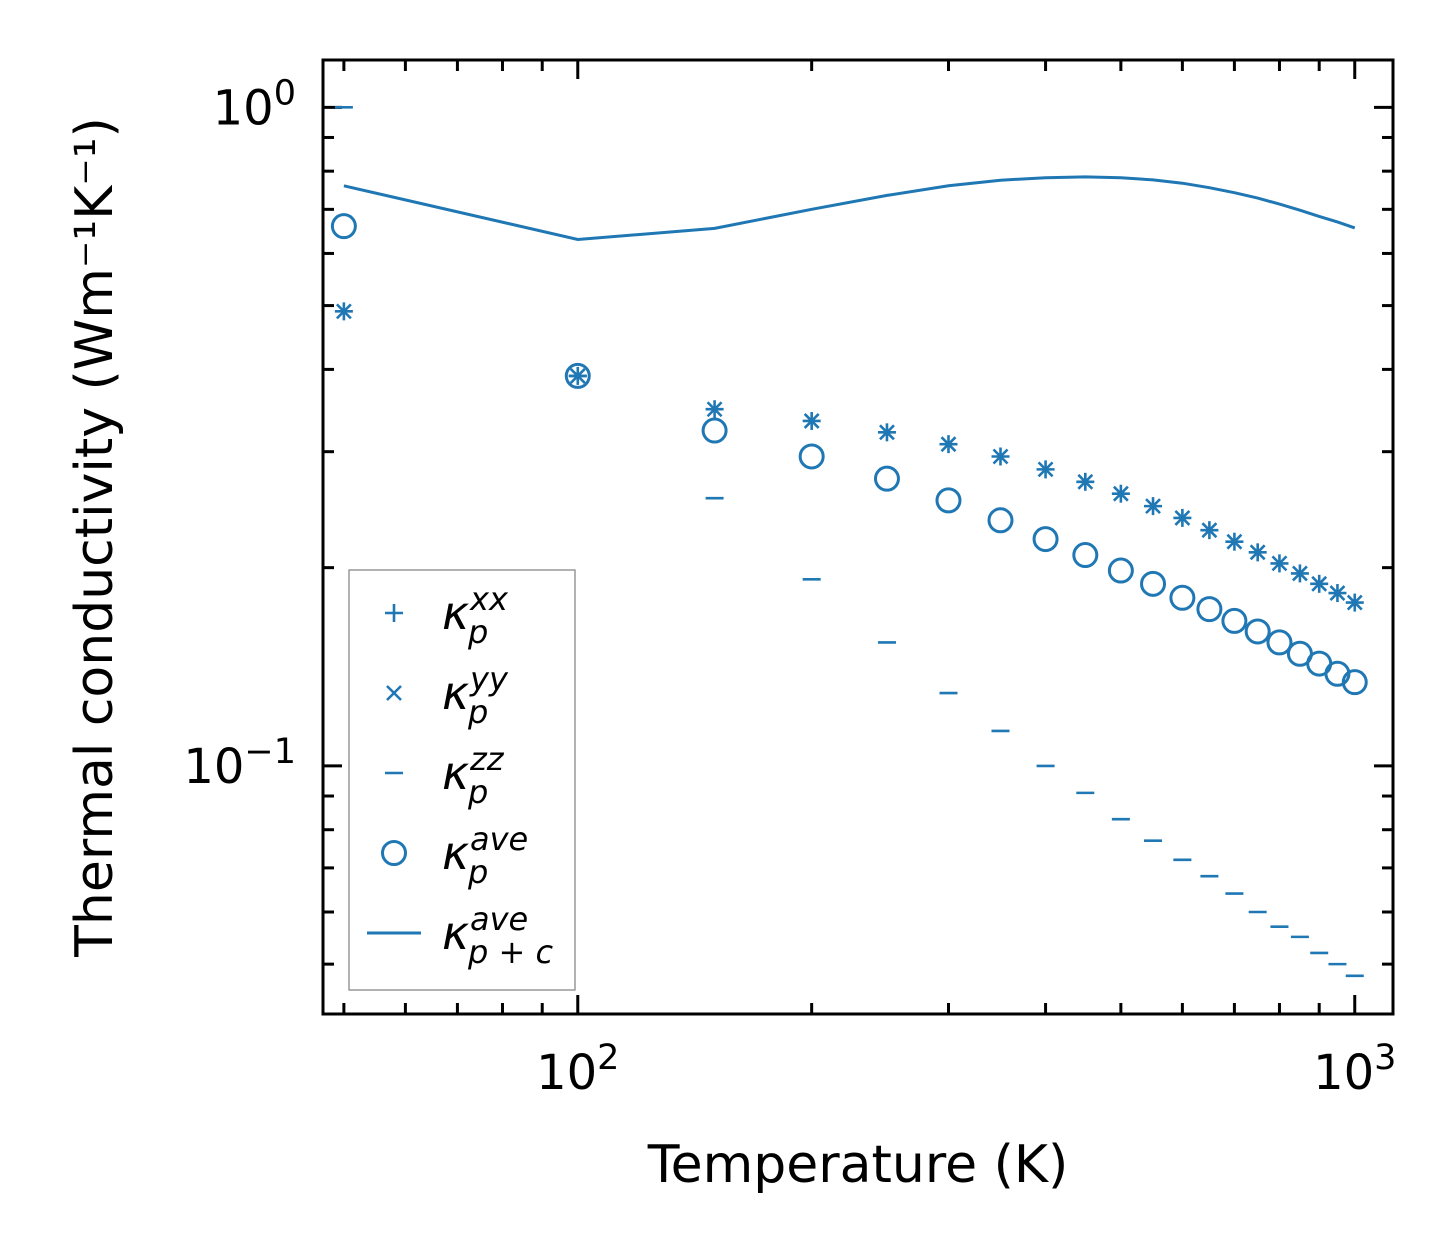 The height and width of the screenshot is (1258, 1454). What do you see at coordinates (239, 763) in the screenshot?
I see `y-tick-label: 10⁻¹` at bounding box center [239, 763].